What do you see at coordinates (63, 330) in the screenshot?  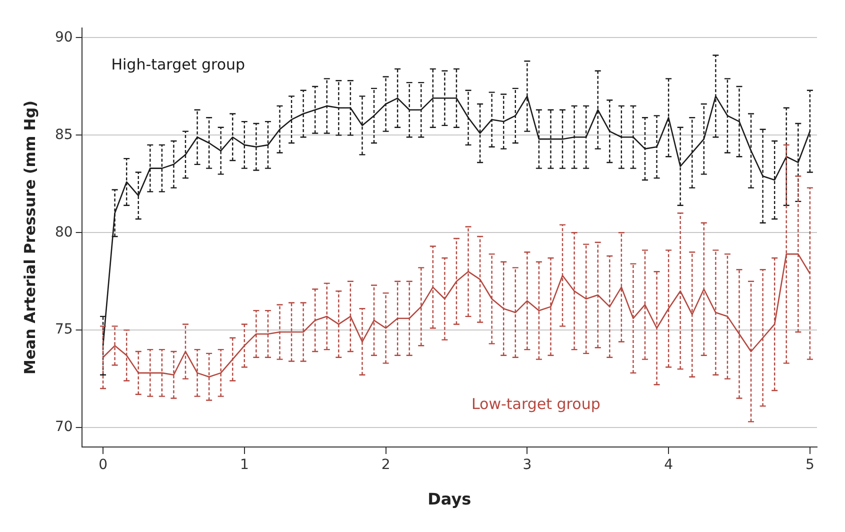 I see `y-tick-label: 75` at bounding box center [63, 330].